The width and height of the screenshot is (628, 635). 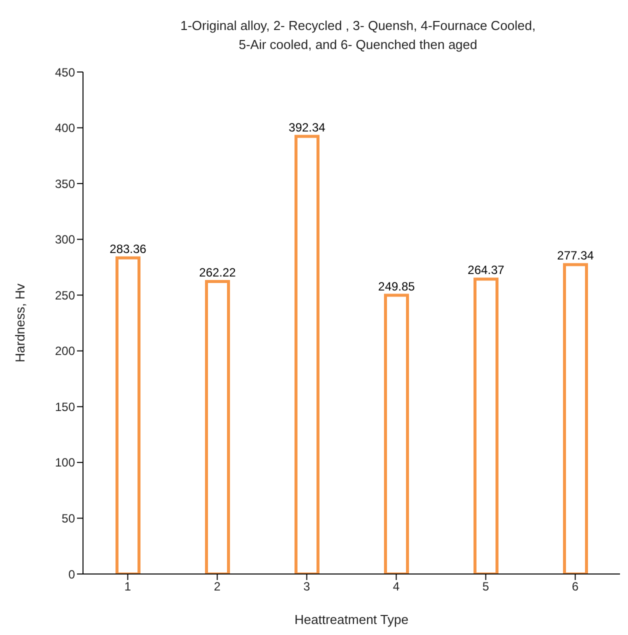 What do you see at coordinates (65, 239) in the screenshot?
I see `y-tick-label: 300` at bounding box center [65, 239].